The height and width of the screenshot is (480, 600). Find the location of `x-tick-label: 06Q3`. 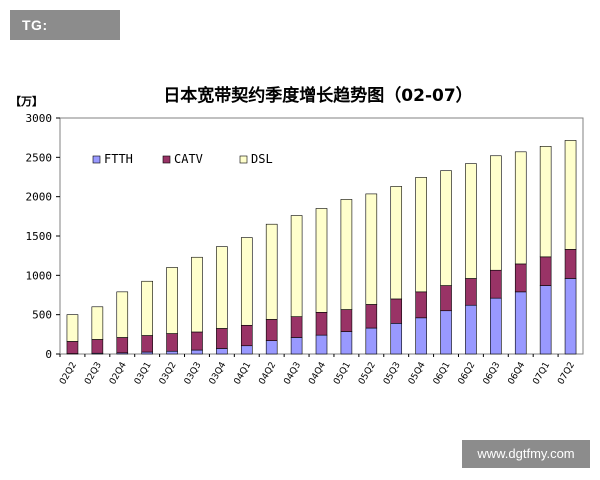

x-tick-label: 06Q3 is located at coordinates (492, 374).